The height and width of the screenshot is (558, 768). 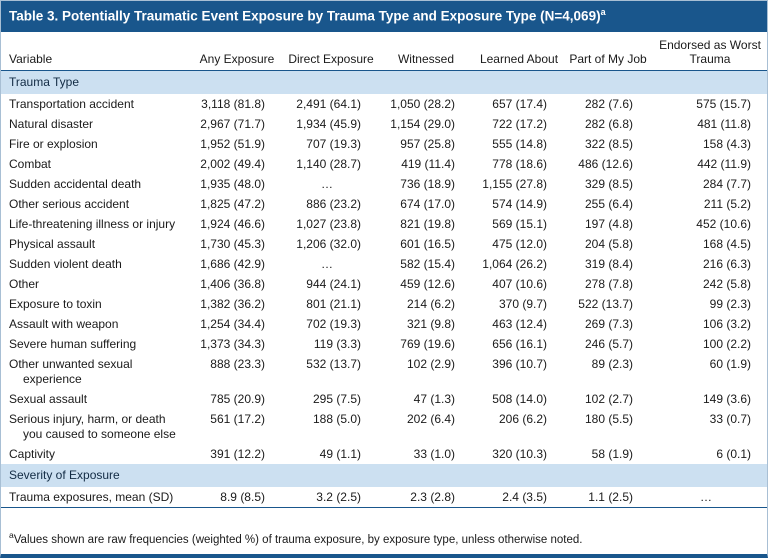 What do you see at coordinates (69, 203) in the screenshot?
I see `variable-cell: Other serious accident` at bounding box center [69, 203].